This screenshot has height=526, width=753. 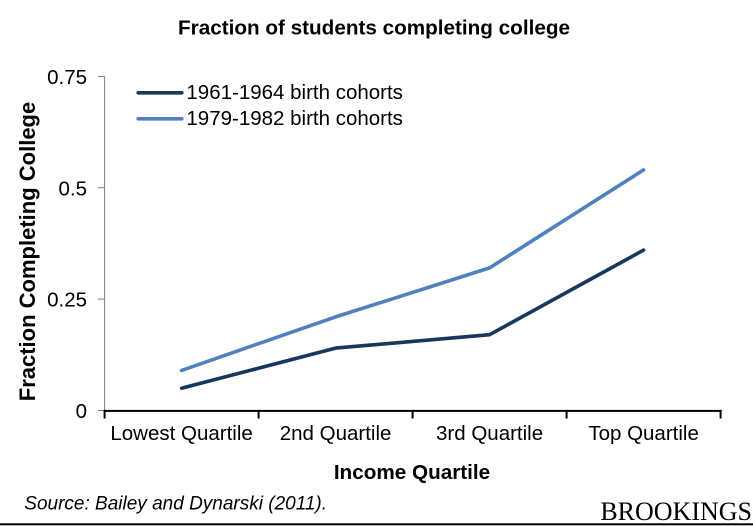 What do you see at coordinates (489, 433) in the screenshot?
I see `svg-text: 3rd Quartile` at bounding box center [489, 433].